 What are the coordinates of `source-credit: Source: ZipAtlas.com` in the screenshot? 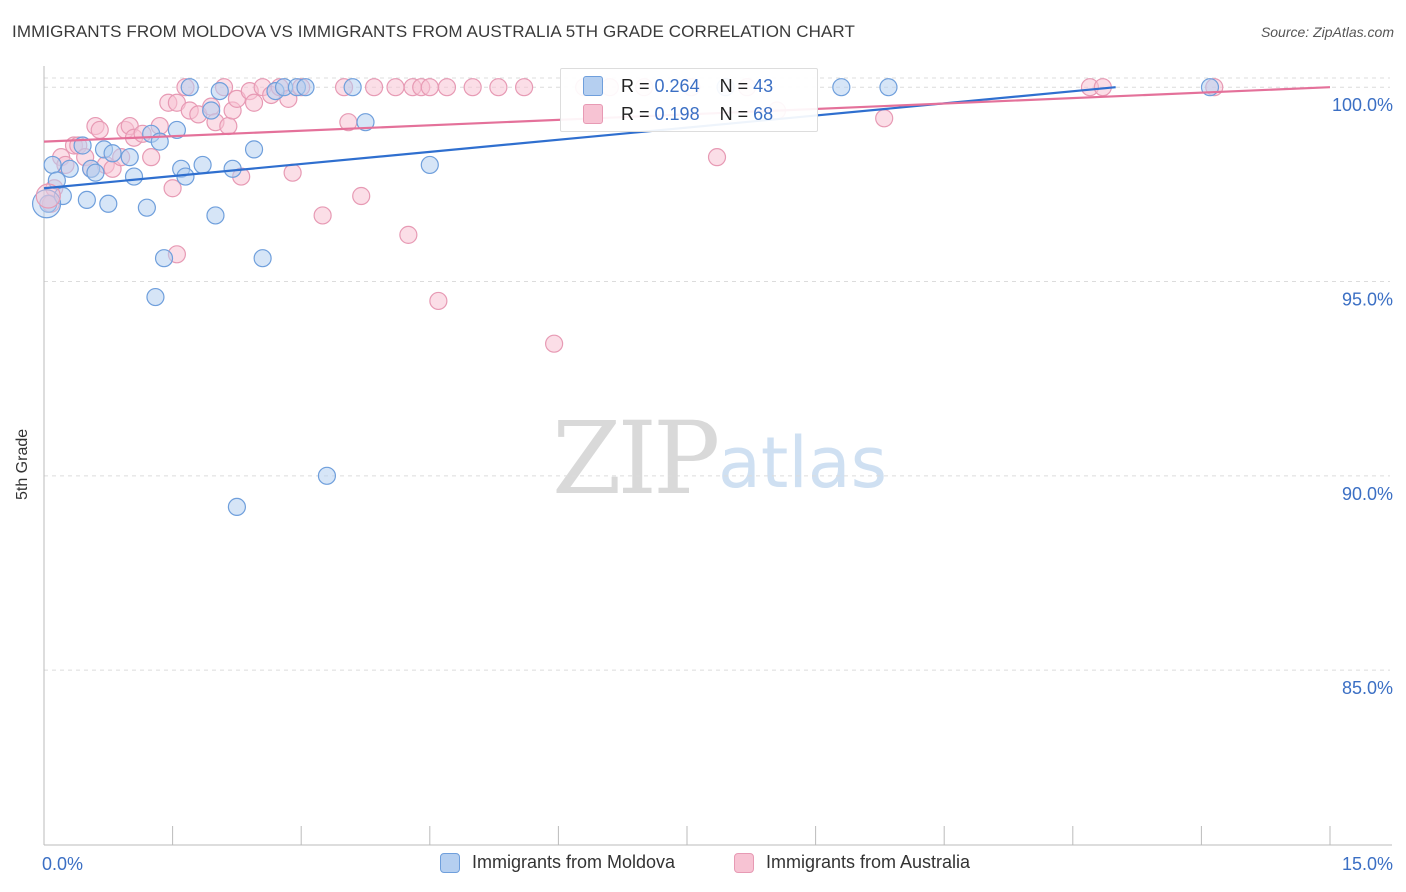 It's located at (1327, 32).